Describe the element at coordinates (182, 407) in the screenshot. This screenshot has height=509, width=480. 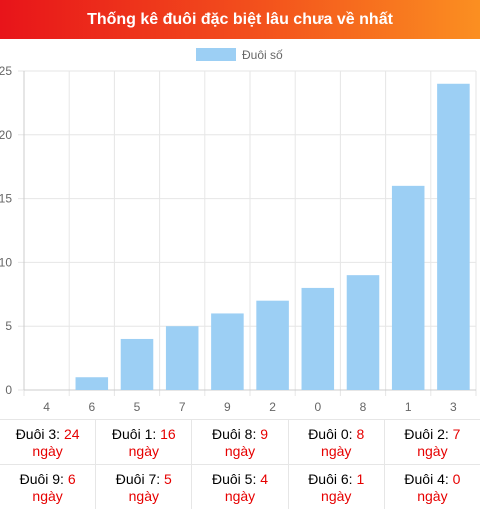
I see `x-tick-label: 7` at that location.